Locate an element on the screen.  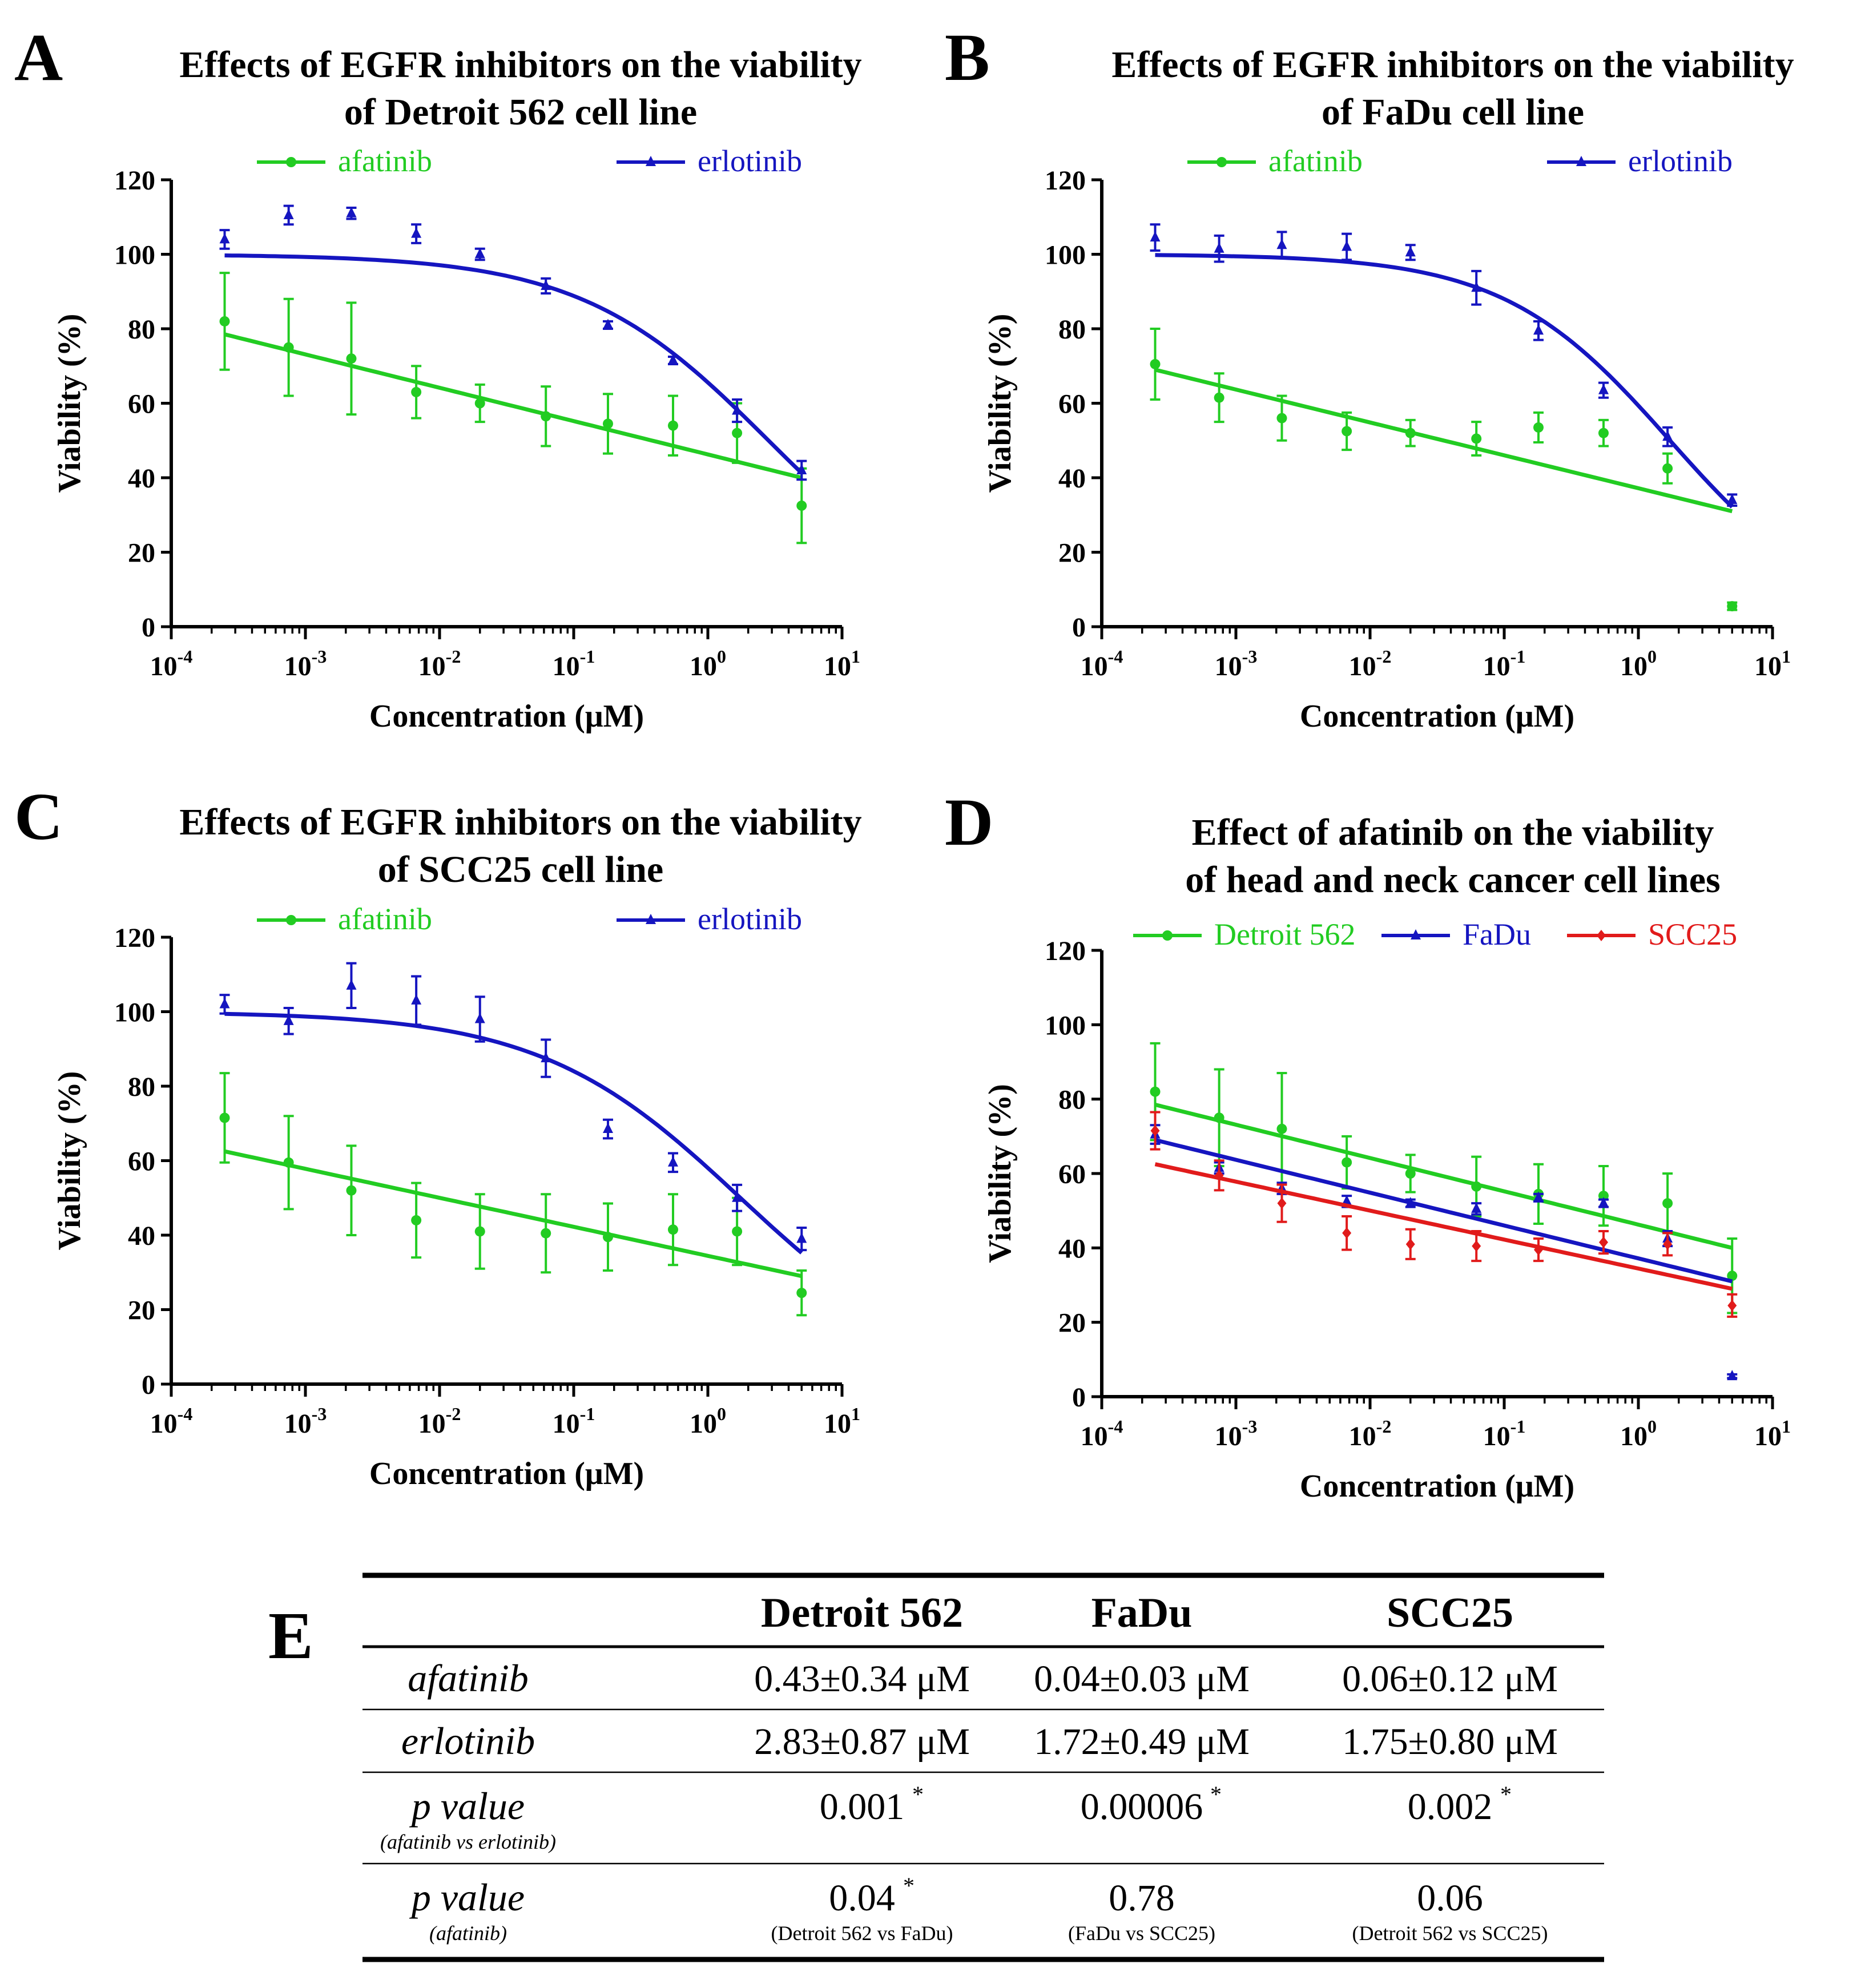
y-tick-label: 100 is located at coordinates (134, 1013).